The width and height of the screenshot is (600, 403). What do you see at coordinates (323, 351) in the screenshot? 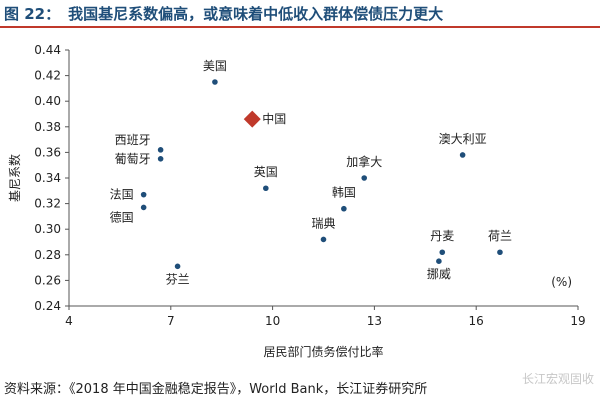
I see `x-axis-title: 居民部门债务偿付比率` at bounding box center [323, 351].